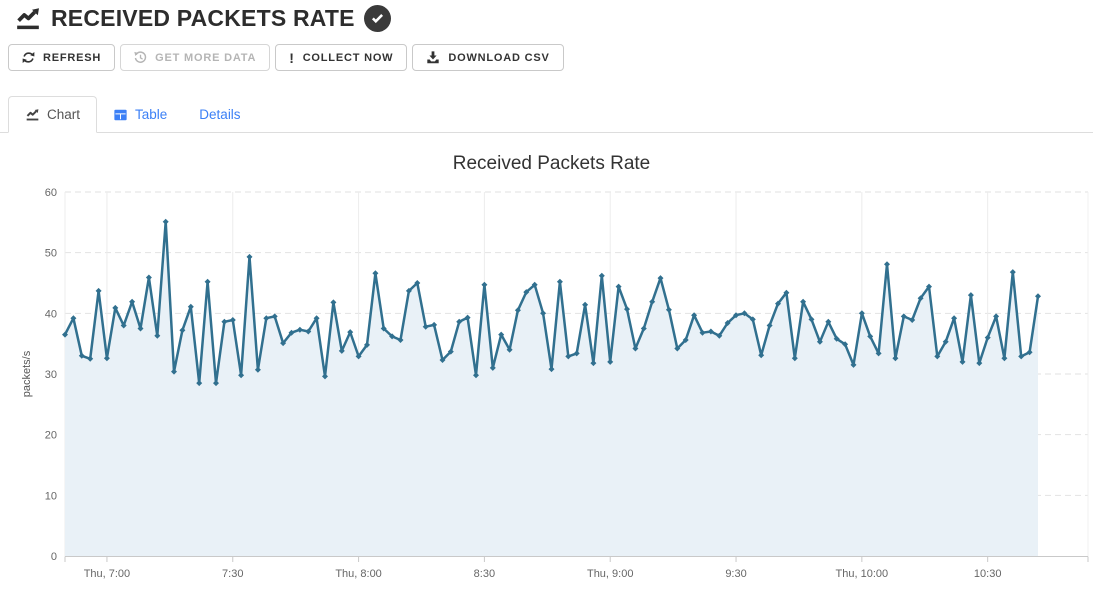  I want to click on x-tick-label: Thu, 9:00, so click(610, 574).